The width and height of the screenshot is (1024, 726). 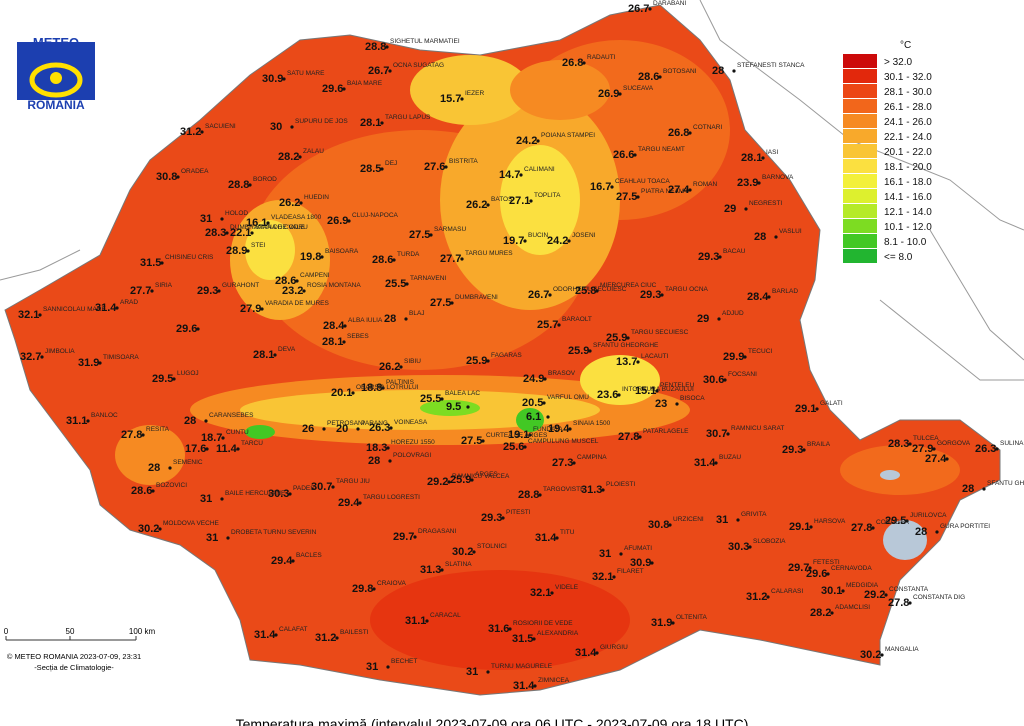 What do you see at coordinates (650, 295) in the screenshot?
I see `station-value: 29.3` at bounding box center [650, 295].